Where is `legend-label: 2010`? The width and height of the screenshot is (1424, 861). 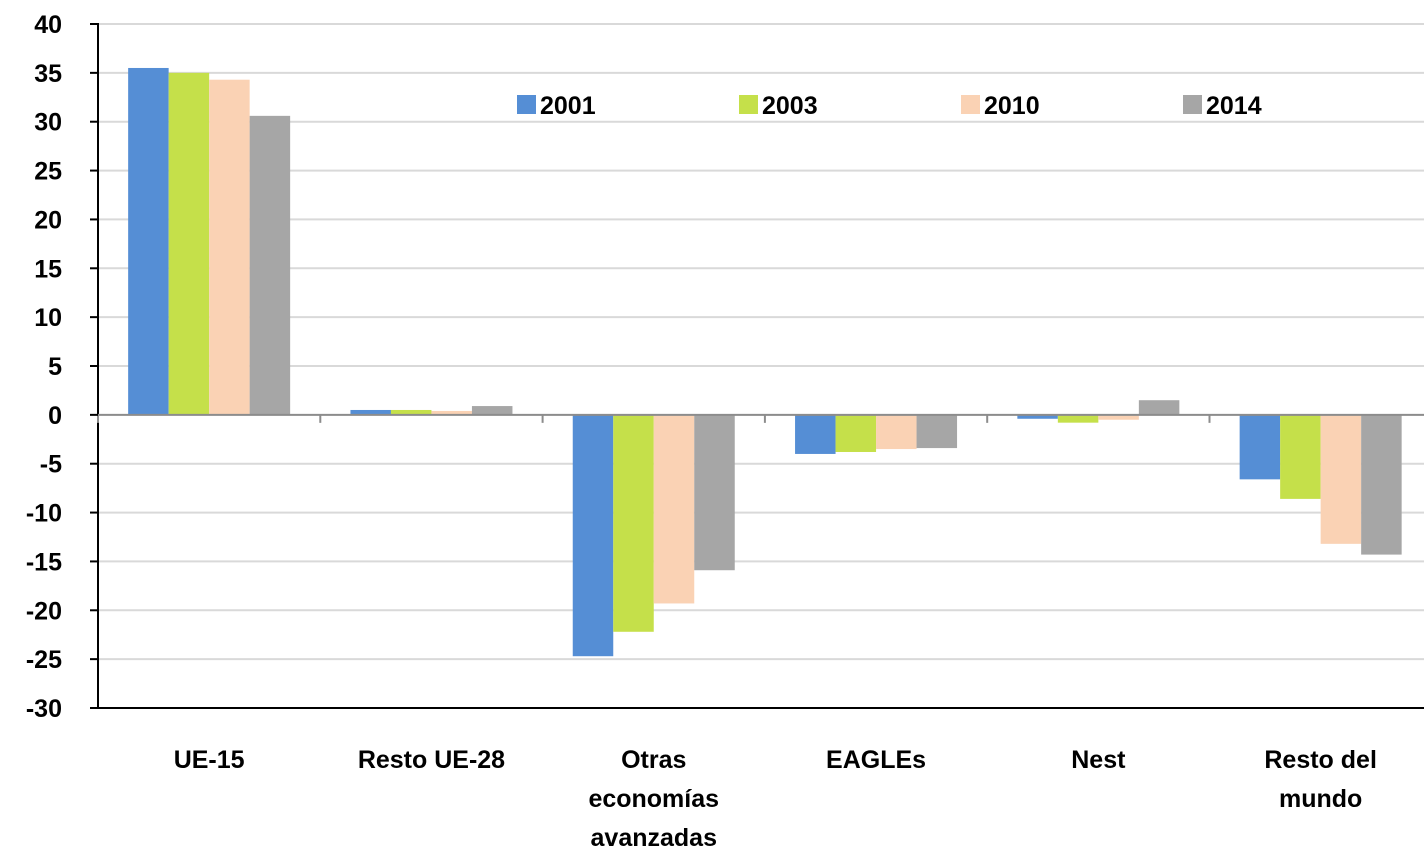
legend-label: 2010 is located at coordinates (1012, 106).